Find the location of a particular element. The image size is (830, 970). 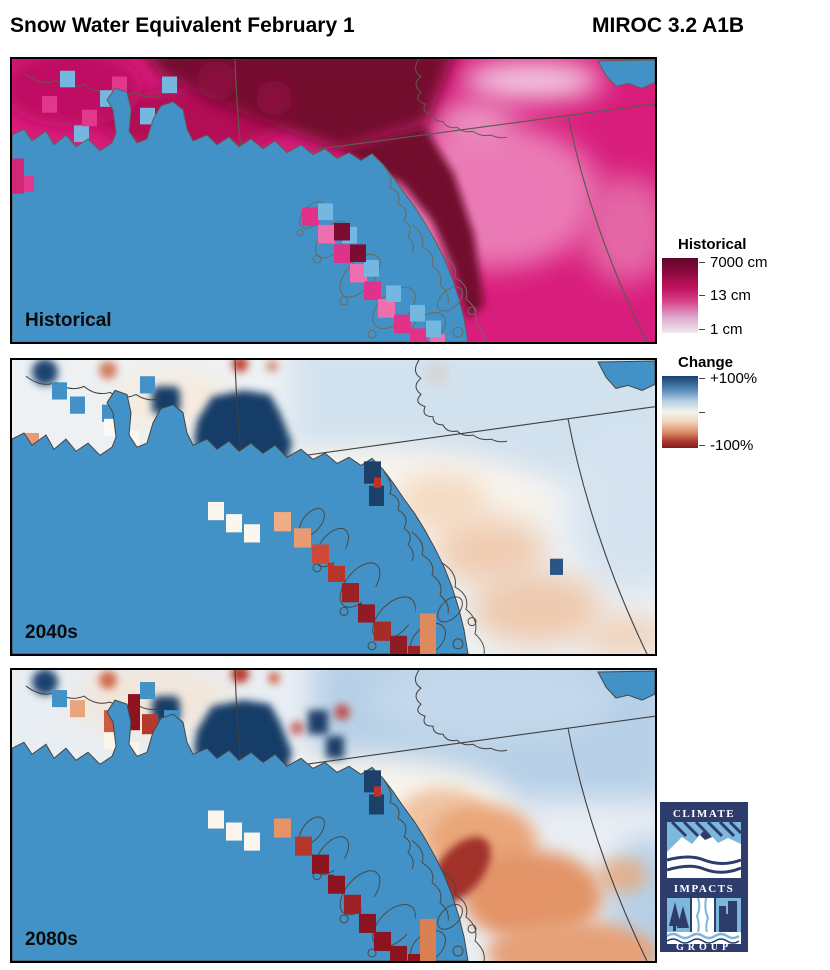

legend-historical-title: Historical is located at coordinates (712, 244).